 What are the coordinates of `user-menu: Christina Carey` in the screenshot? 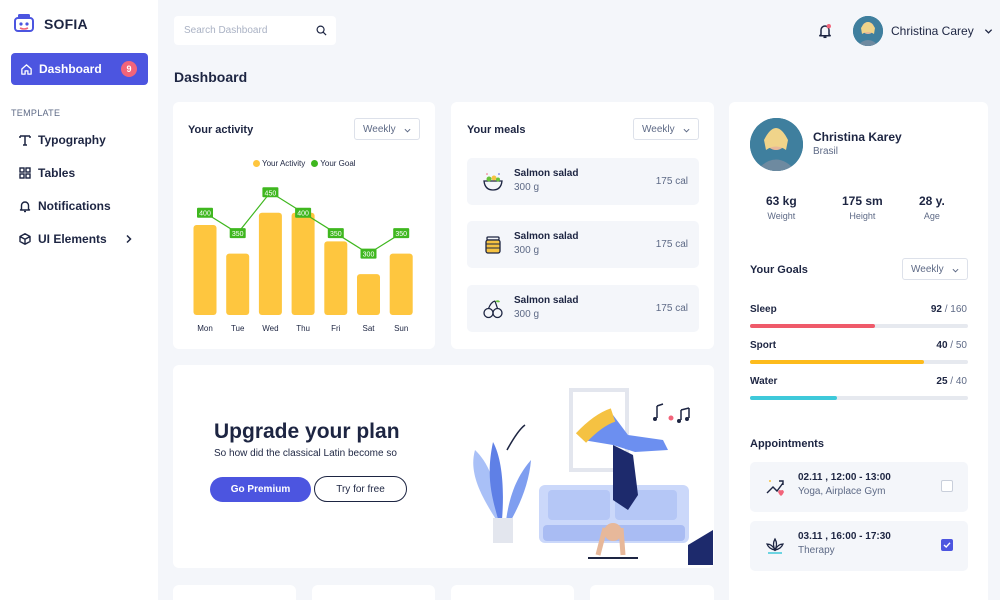 It's located at (923, 31).